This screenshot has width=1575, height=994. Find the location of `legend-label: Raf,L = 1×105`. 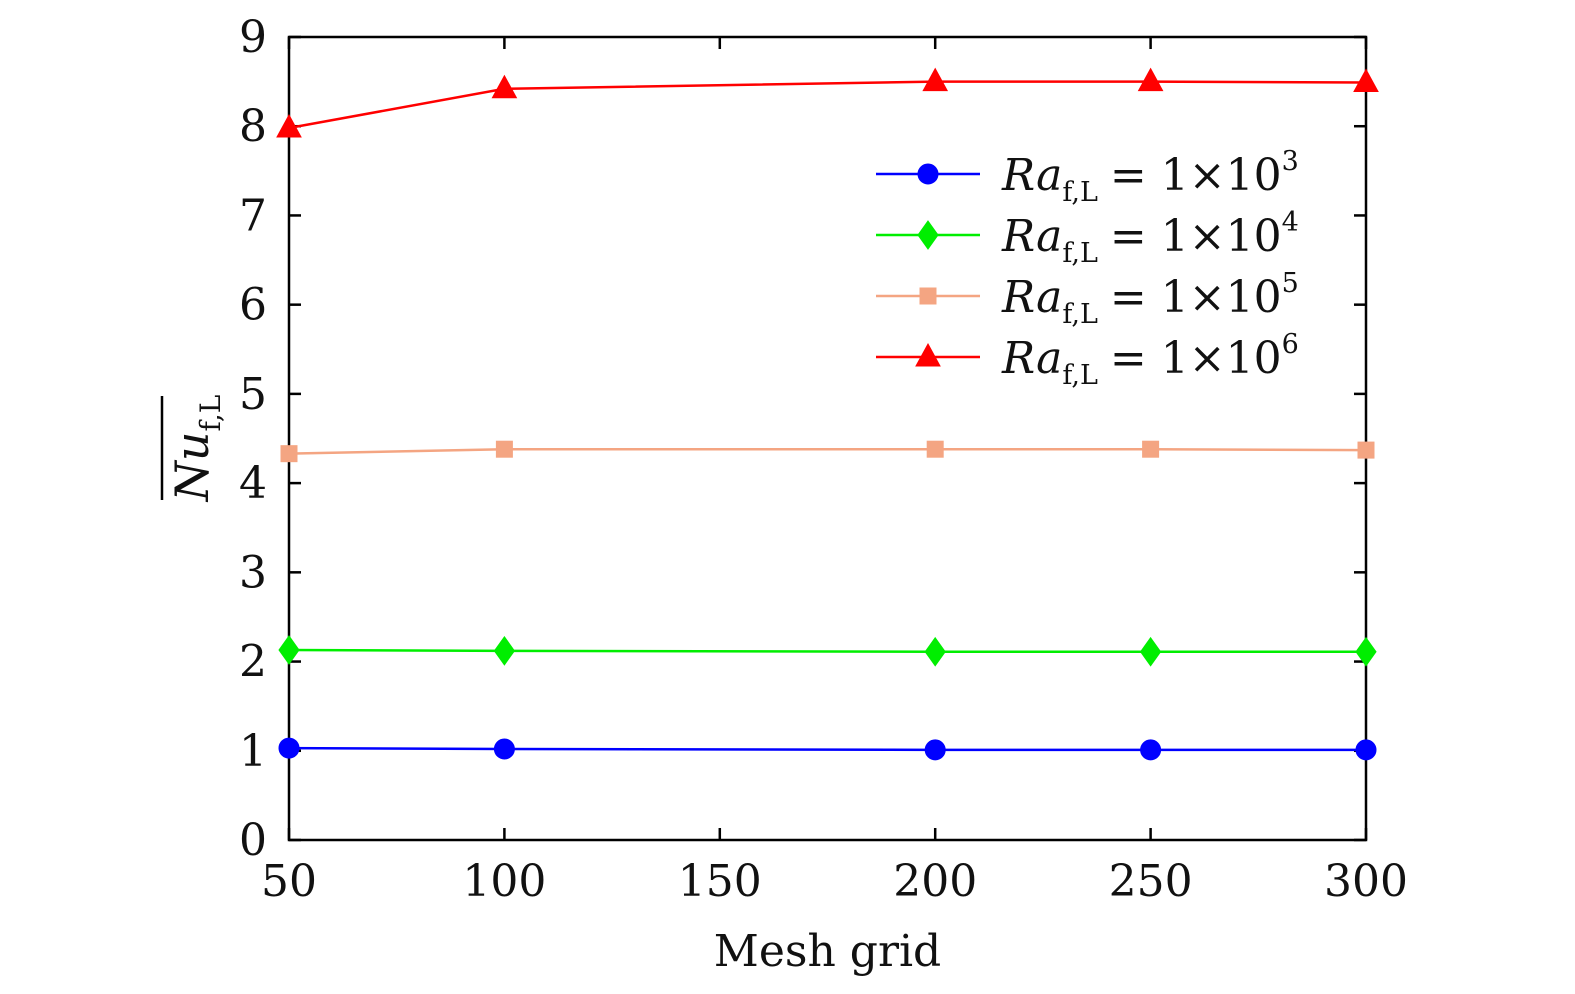

legend-label: Raf,L = 1×105 is located at coordinates (1150, 299).